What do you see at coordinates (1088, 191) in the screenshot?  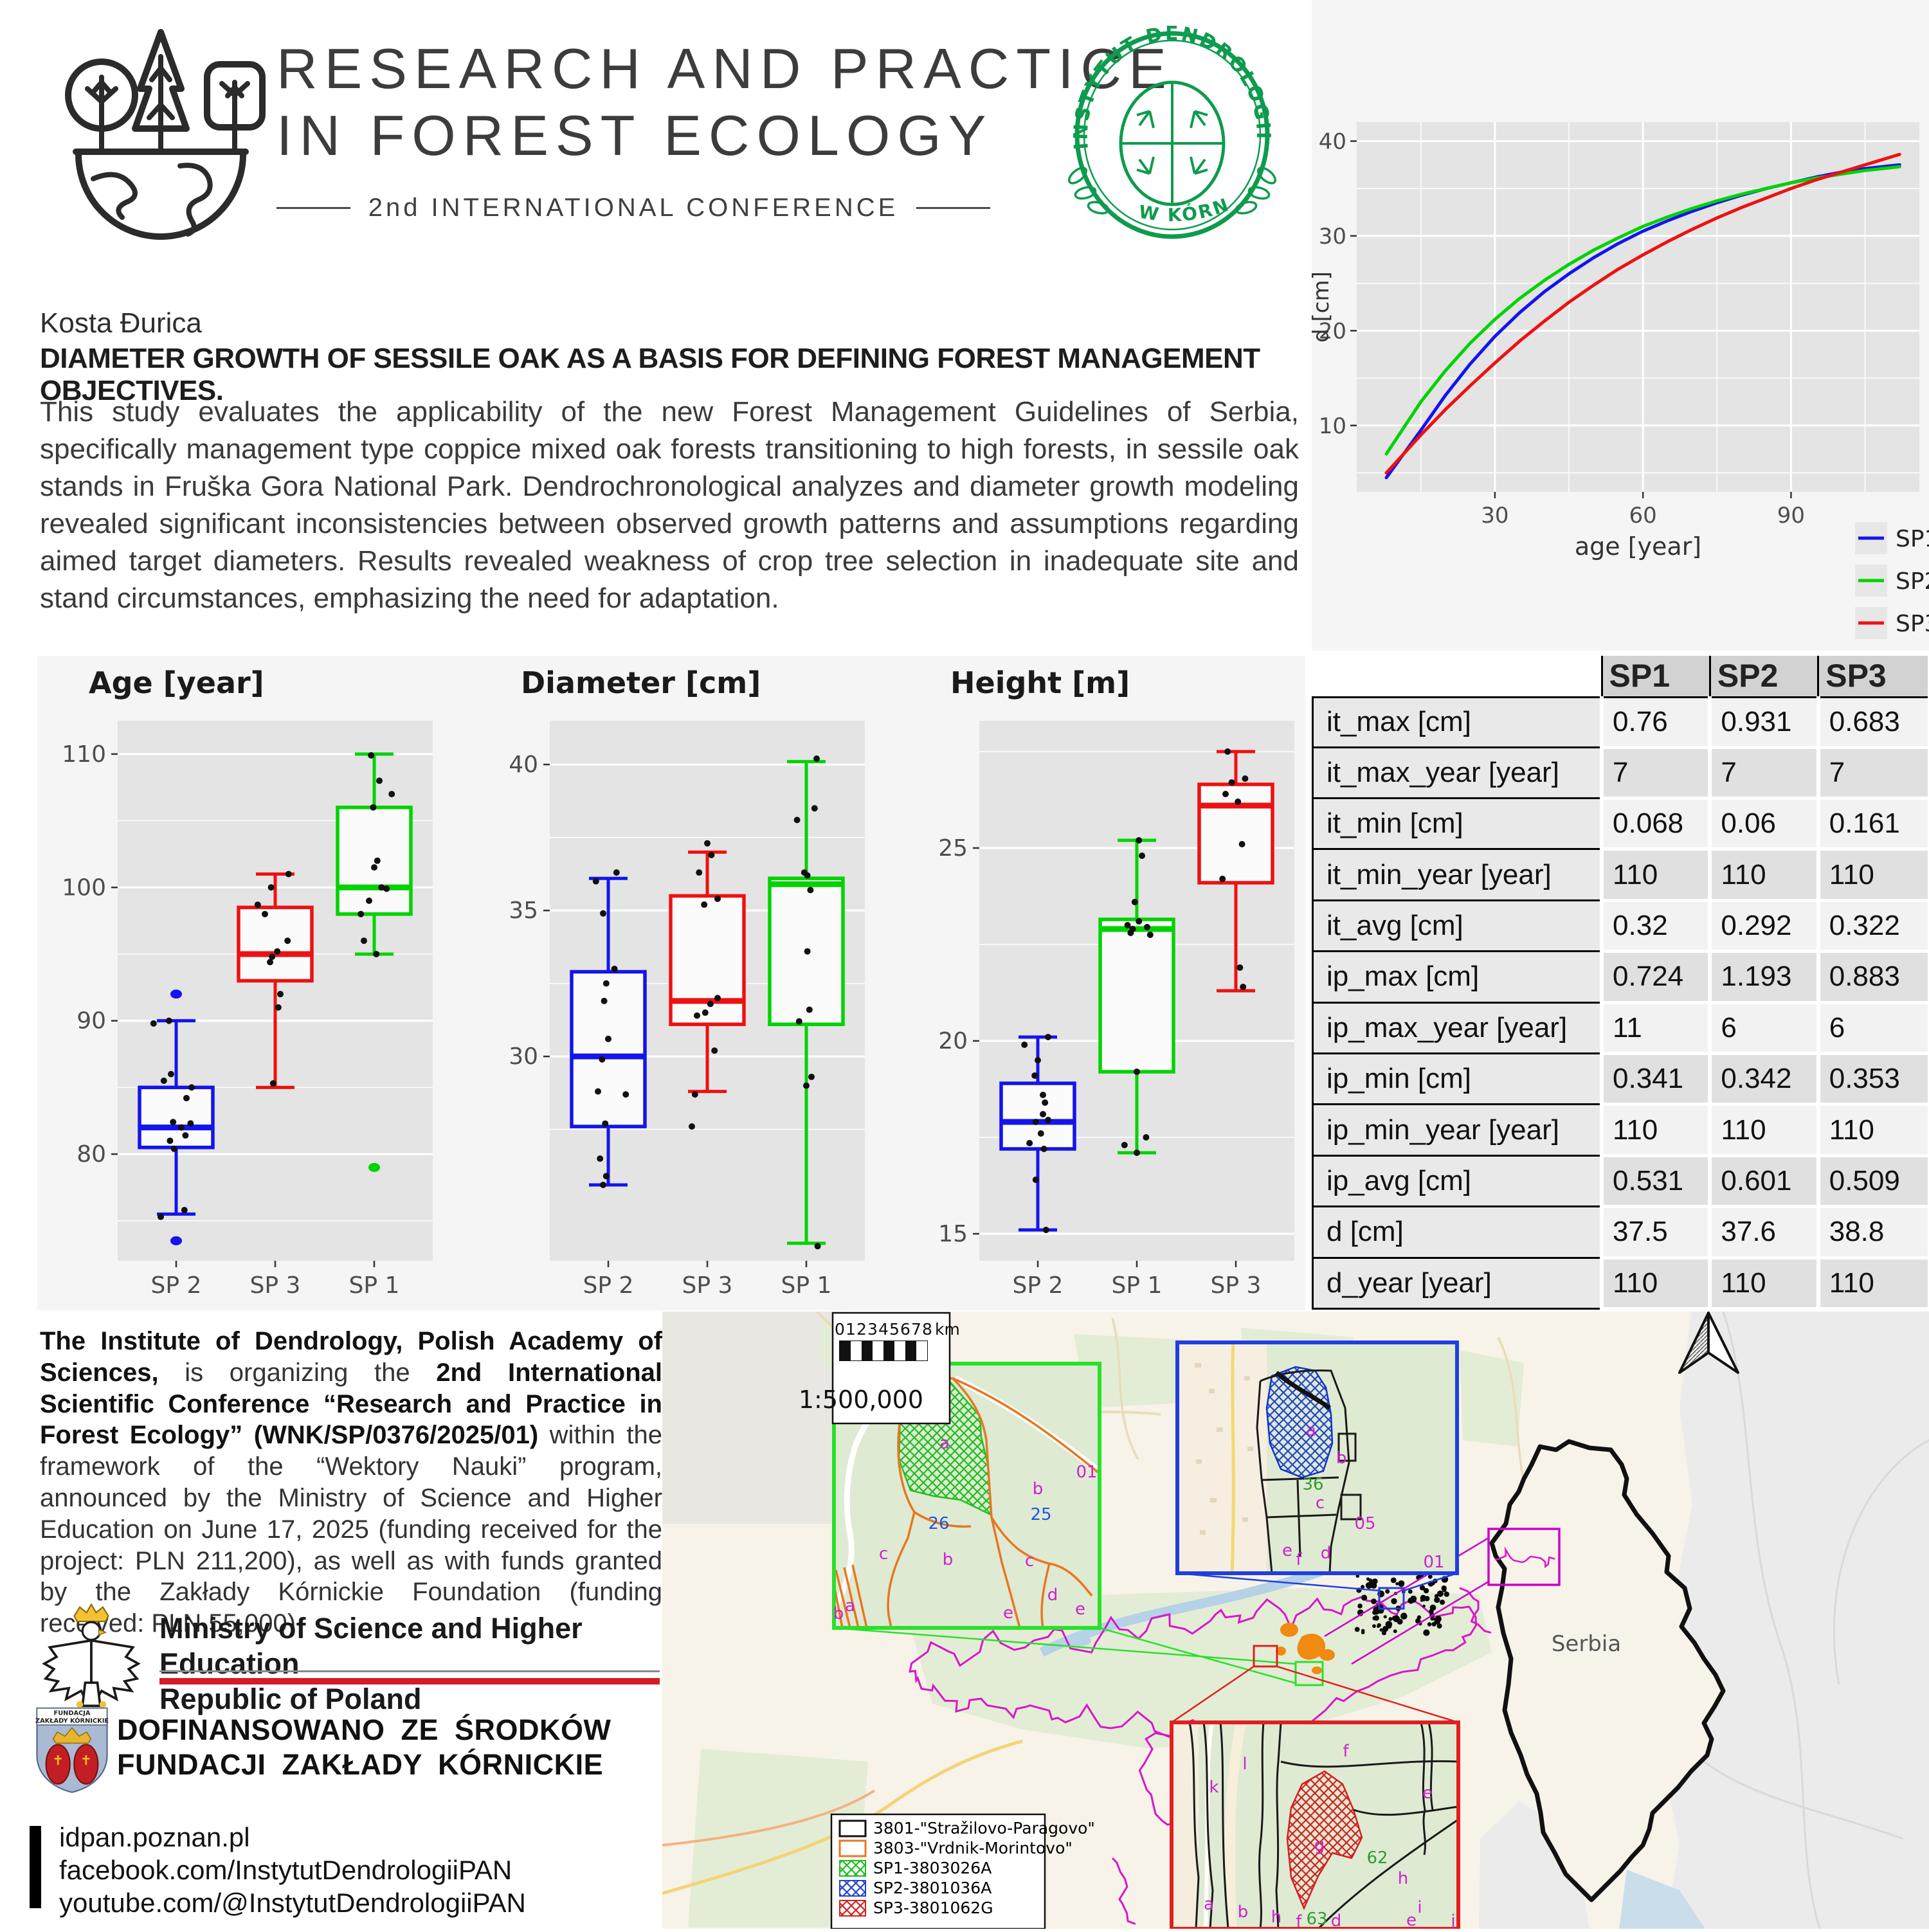 I see `seal-oak-leaves-left` at bounding box center [1088, 191].